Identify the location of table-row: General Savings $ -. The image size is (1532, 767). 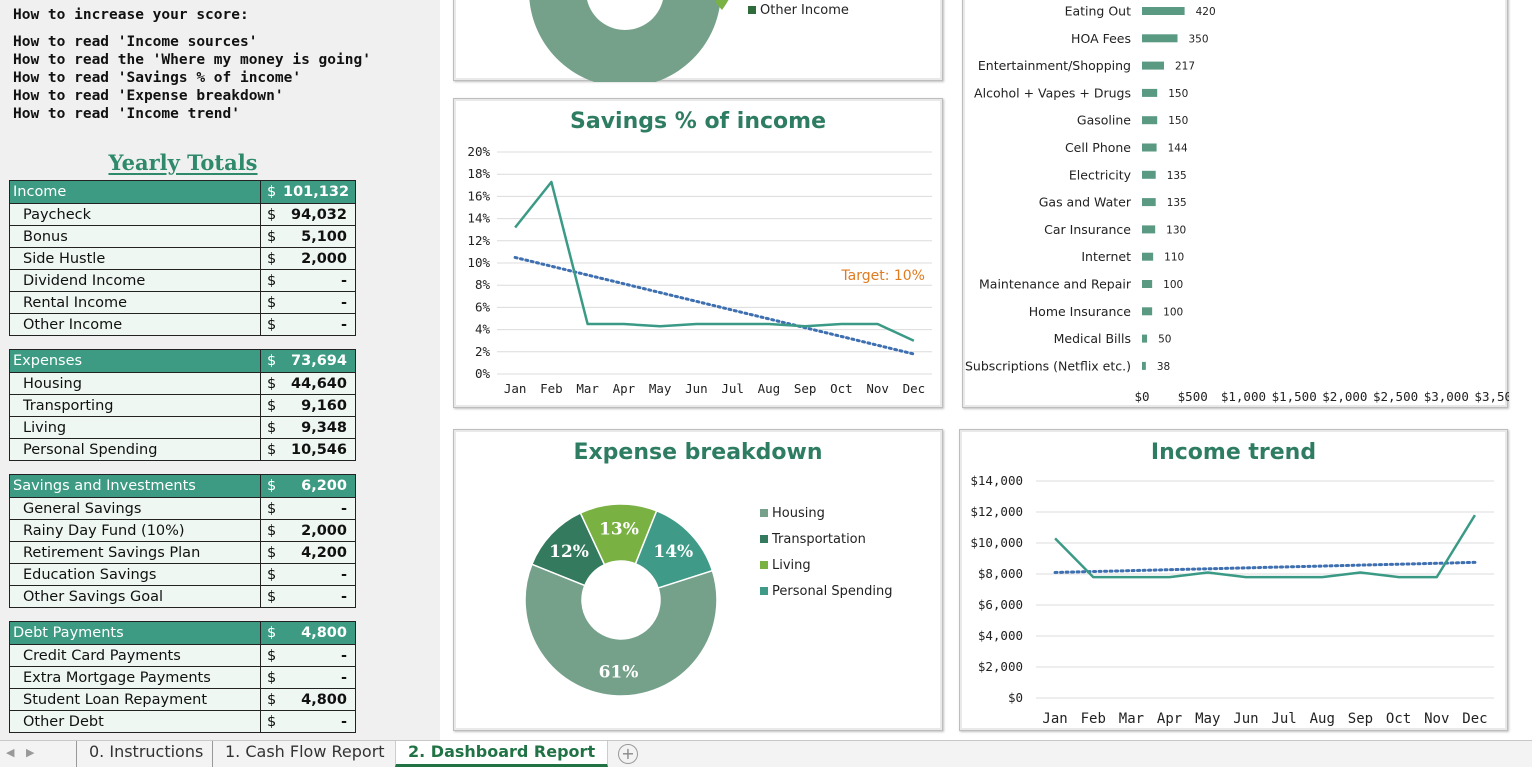
(182, 508).